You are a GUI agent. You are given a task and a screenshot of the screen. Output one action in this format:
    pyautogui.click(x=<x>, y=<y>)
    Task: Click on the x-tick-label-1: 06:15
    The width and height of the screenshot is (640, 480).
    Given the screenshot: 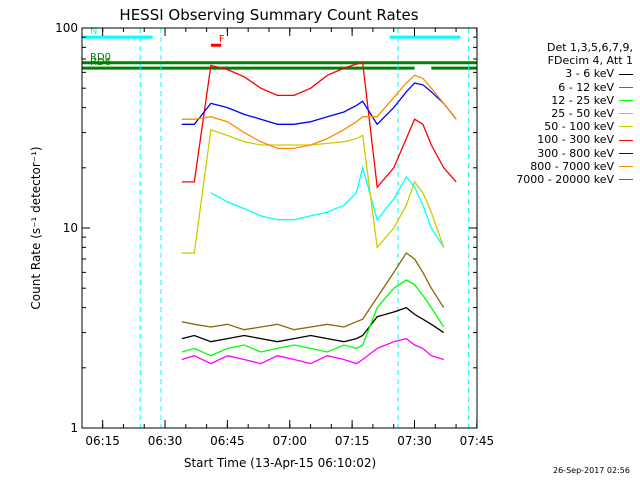 What is the action you would take?
    pyautogui.click(x=102, y=441)
    